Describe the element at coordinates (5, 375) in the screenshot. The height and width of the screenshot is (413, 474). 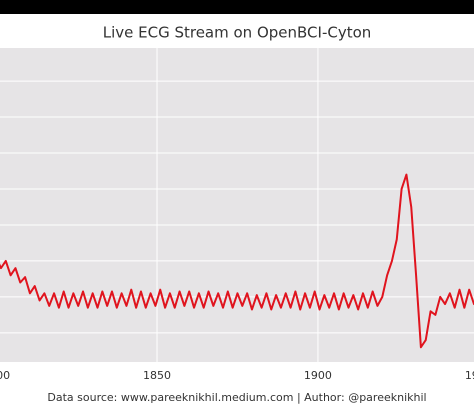
I see `x-tick-label: 1800` at that location.